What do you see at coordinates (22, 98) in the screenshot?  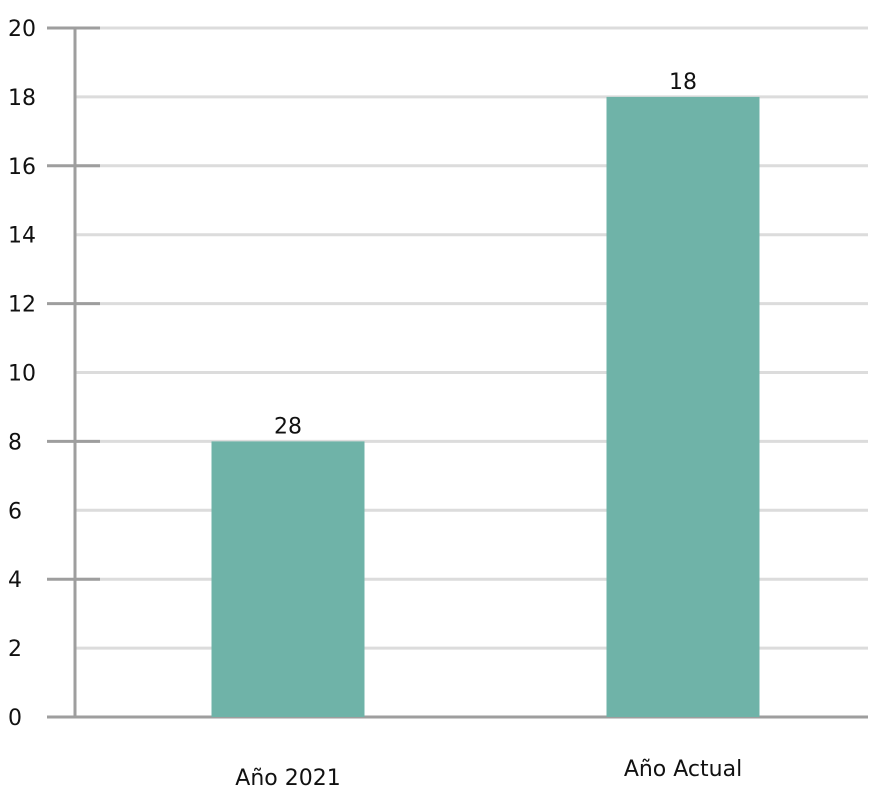 I see `y-tick-label-18: 18` at bounding box center [22, 98].